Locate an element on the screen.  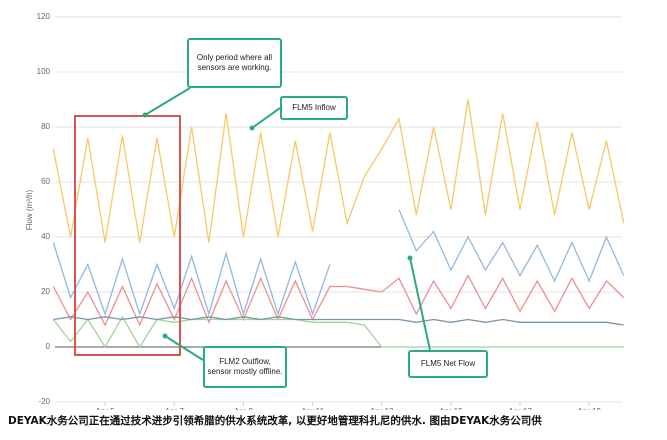
x-tick-label: Apr 9 is located at coordinates (244, 408).